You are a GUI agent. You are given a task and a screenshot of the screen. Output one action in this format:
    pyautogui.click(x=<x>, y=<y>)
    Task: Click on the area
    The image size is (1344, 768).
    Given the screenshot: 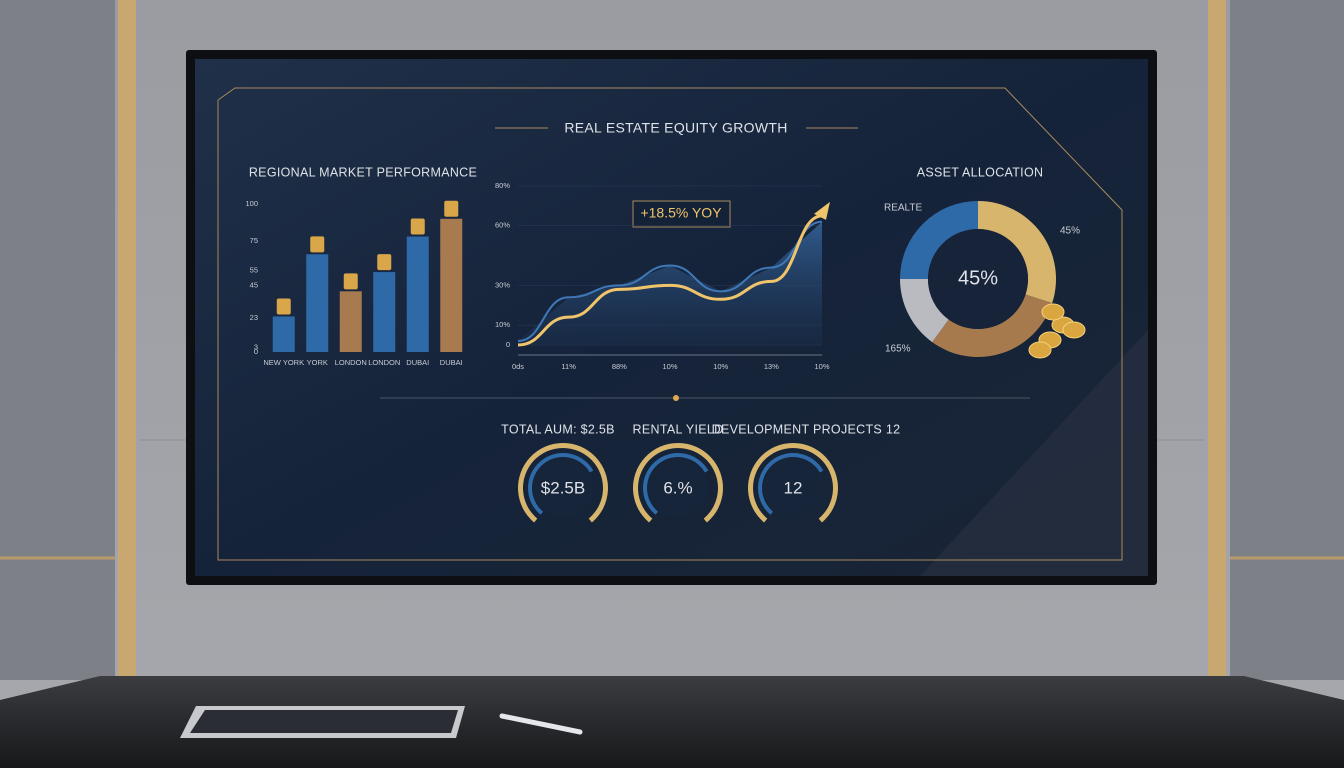 What is the action you would take?
    pyautogui.click(x=670, y=283)
    